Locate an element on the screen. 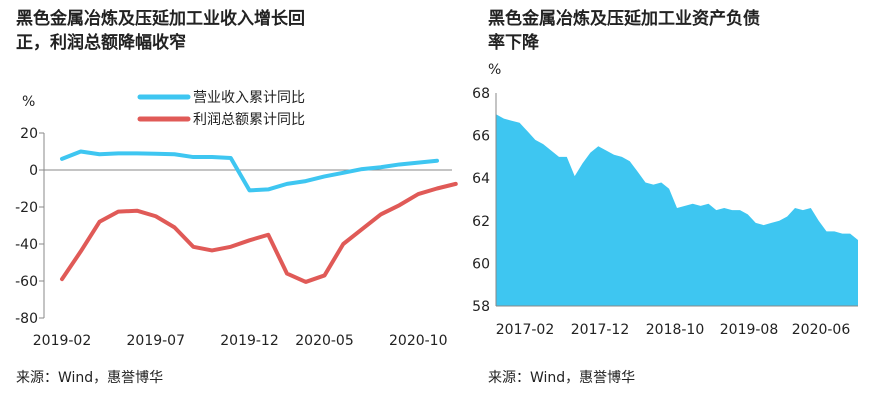 The width and height of the screenshot is (885, 401). right-y-tick-label: 60 is located at coordinates (481, 264).